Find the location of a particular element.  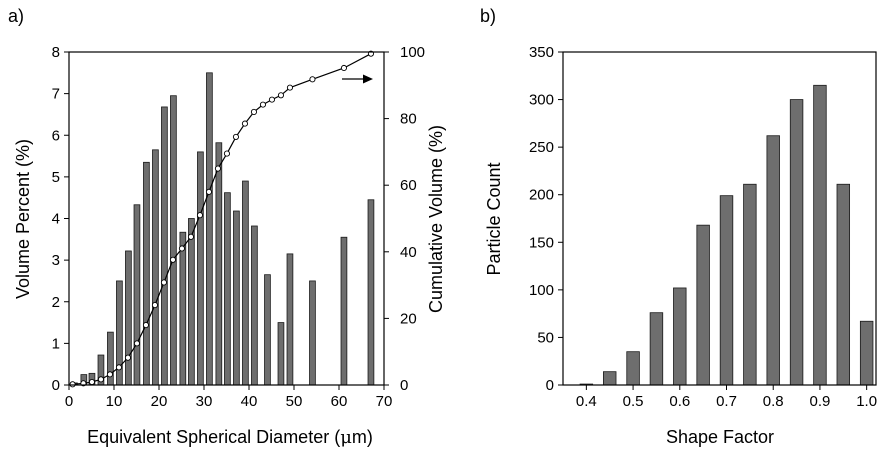

panel-b-xlabel: Shape Factor is located at coordinates (720, 437).